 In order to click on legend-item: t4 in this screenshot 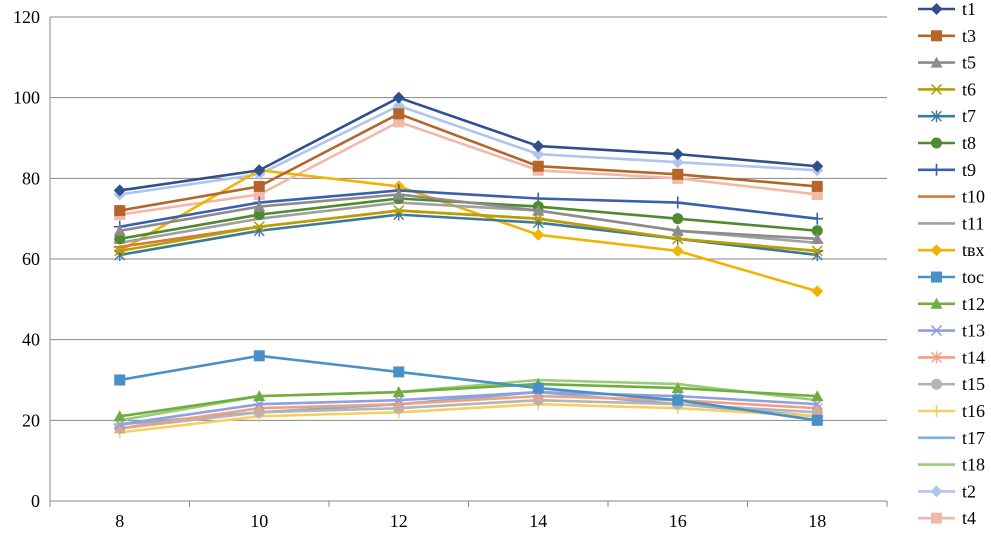, I will do `click(947, 518)`.